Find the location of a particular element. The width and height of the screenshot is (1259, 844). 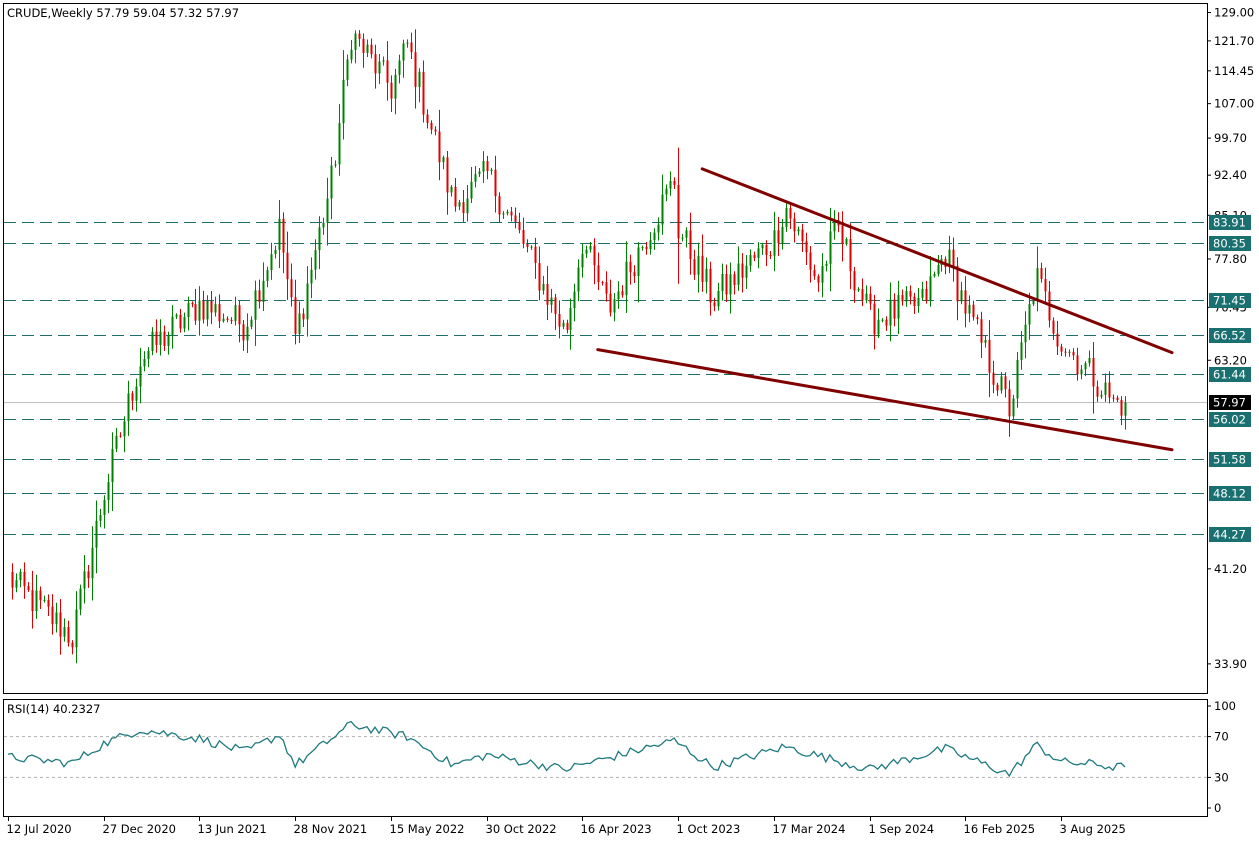

date-tick-11: 3 Aug 2025 is located at coordinates (1093, 826).